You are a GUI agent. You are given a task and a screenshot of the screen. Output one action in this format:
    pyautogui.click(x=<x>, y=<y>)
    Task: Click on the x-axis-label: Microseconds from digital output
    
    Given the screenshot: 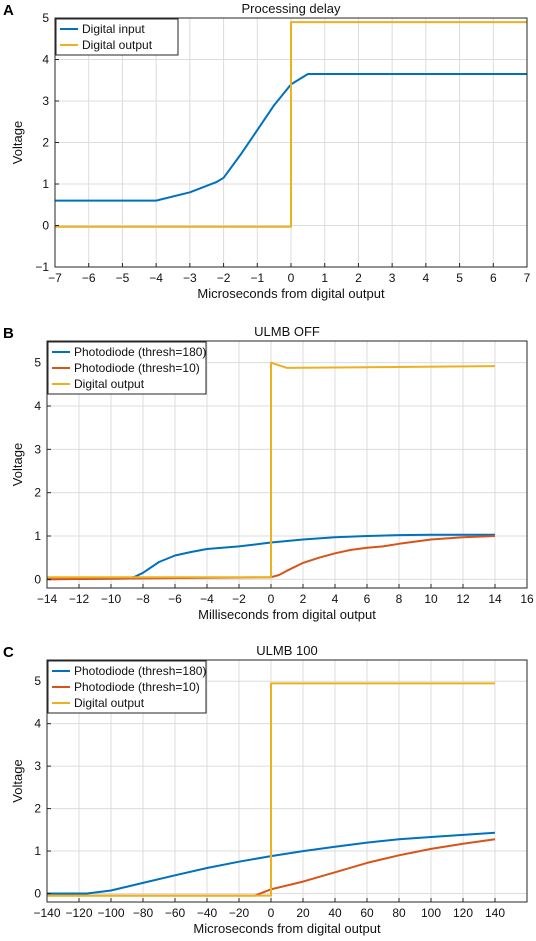 What is the action you would take?
    pyautogui.click(x=291, y=293)
    